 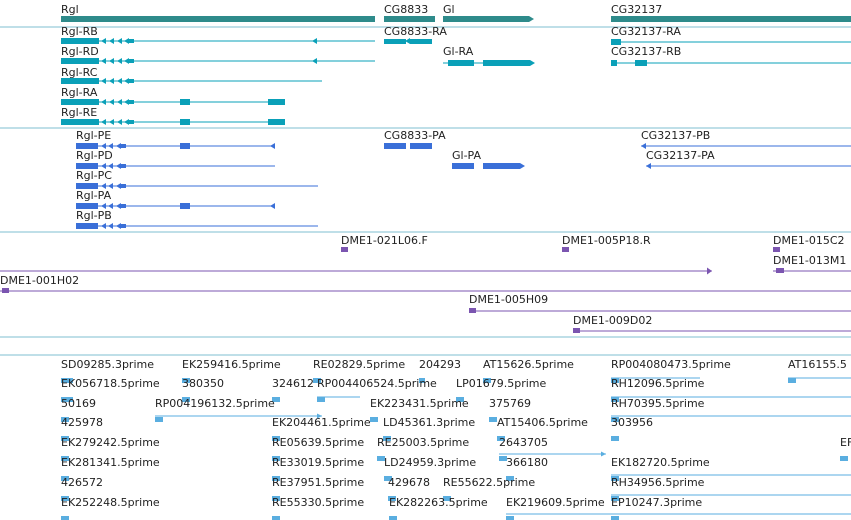 I want to click on est-label: RE33019.5prime, so click(x=318, y=462).